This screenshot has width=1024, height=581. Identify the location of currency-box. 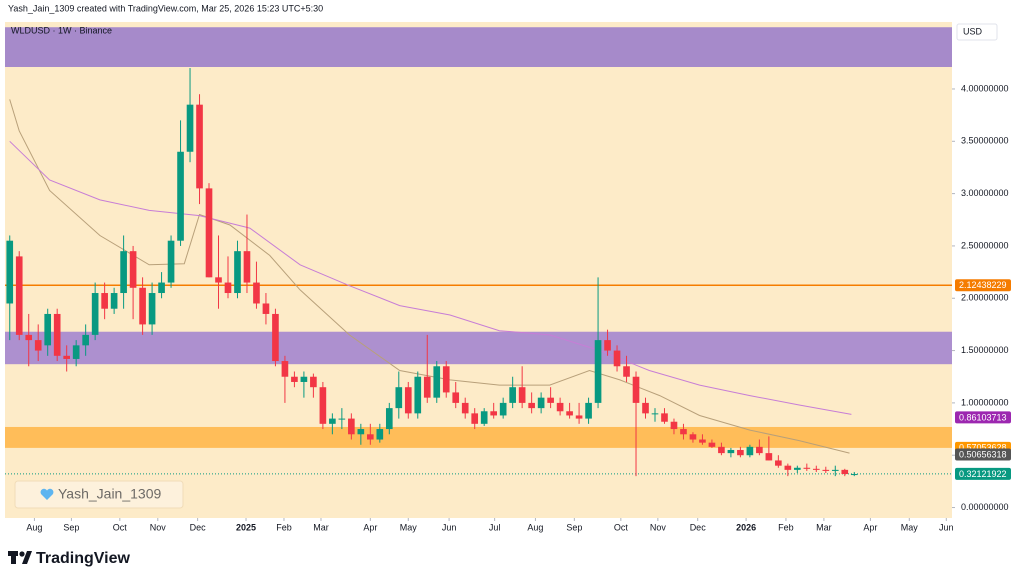
(977, 32).